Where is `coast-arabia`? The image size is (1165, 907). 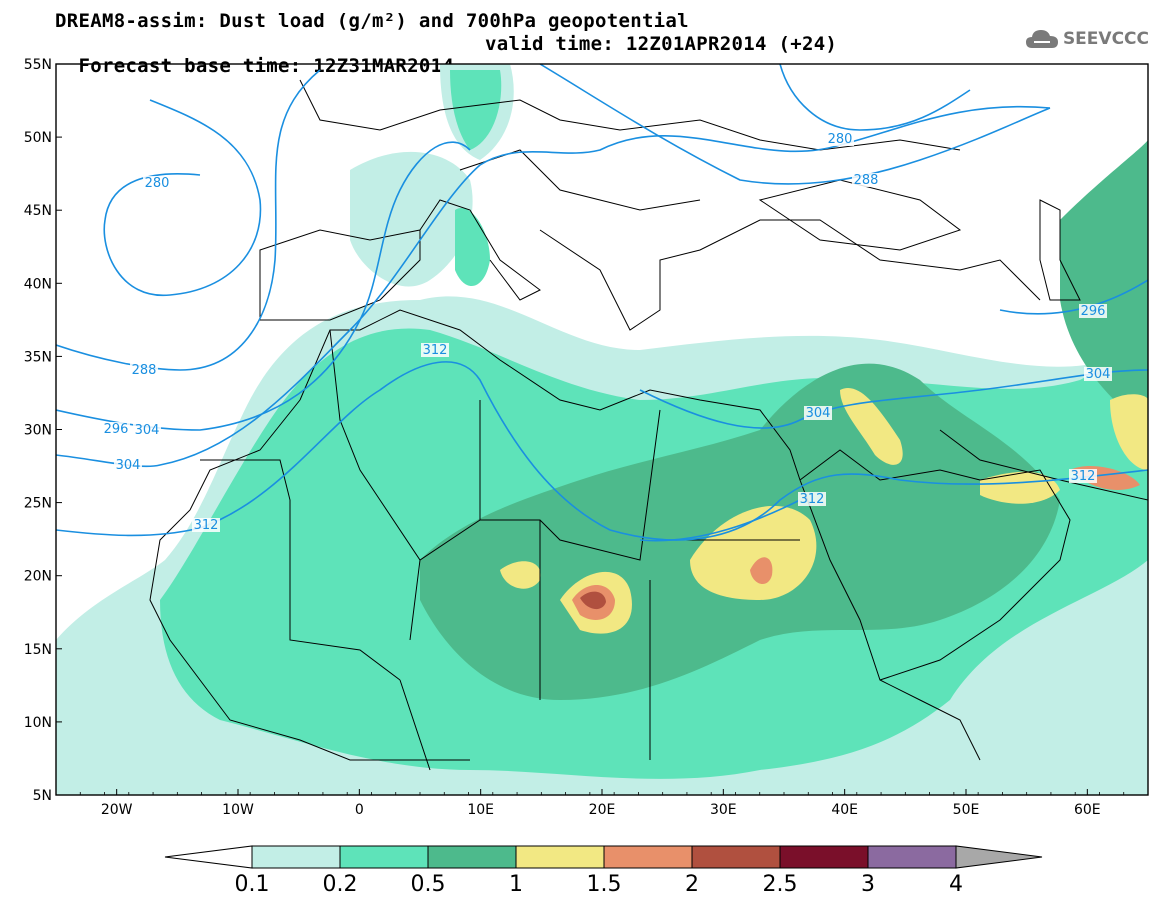 coast-arabia is located at coordinates (935, 565).